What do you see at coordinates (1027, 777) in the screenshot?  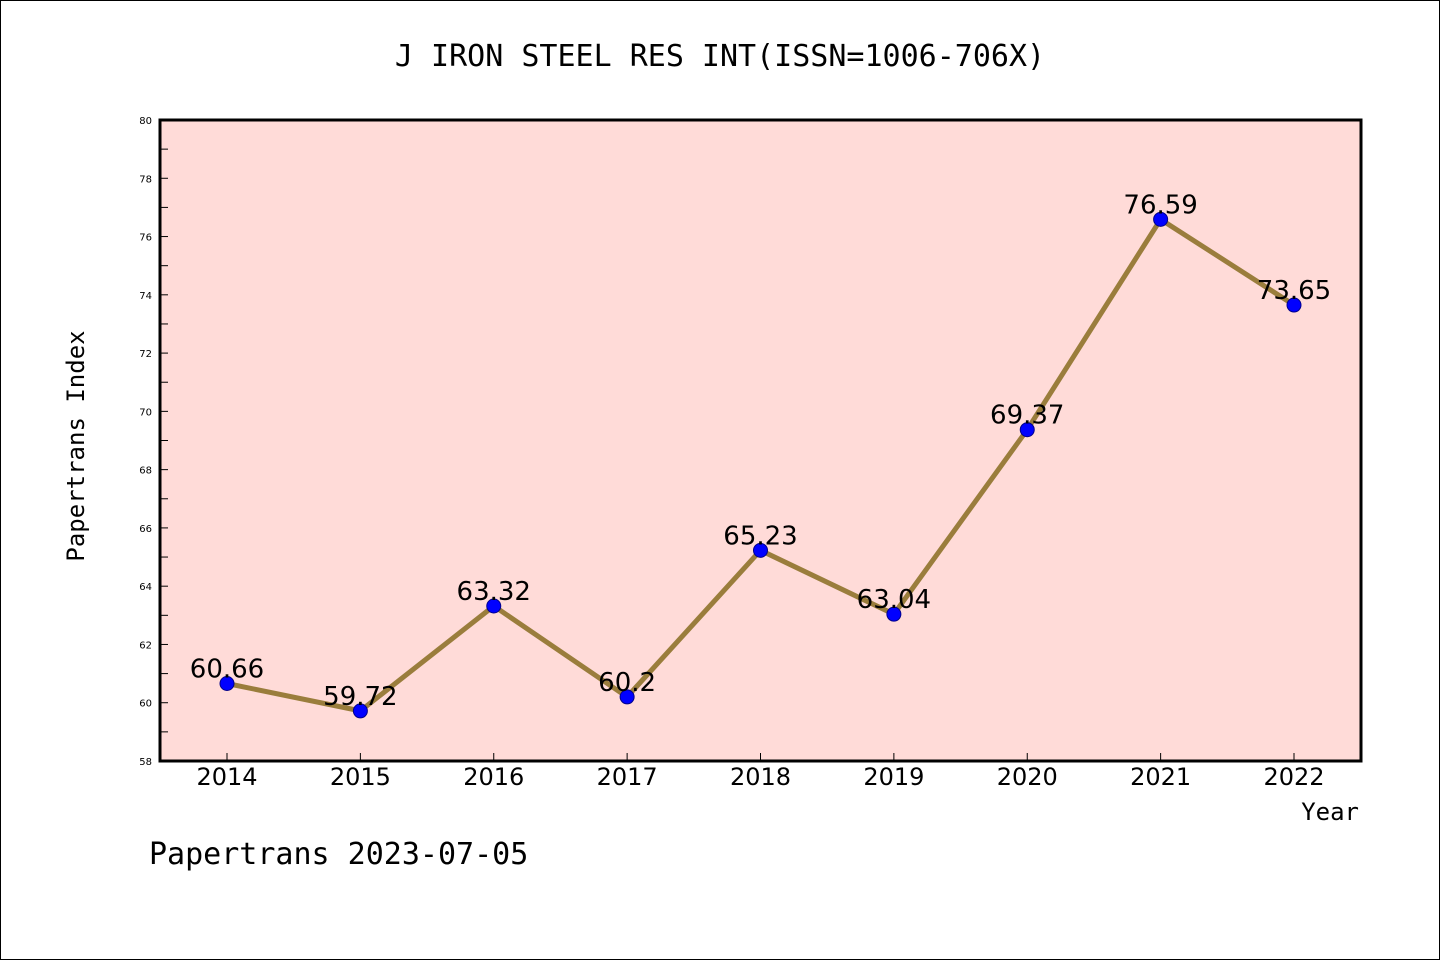 I see `x-tick-label: 2020` at bounding box center [1027, 777].